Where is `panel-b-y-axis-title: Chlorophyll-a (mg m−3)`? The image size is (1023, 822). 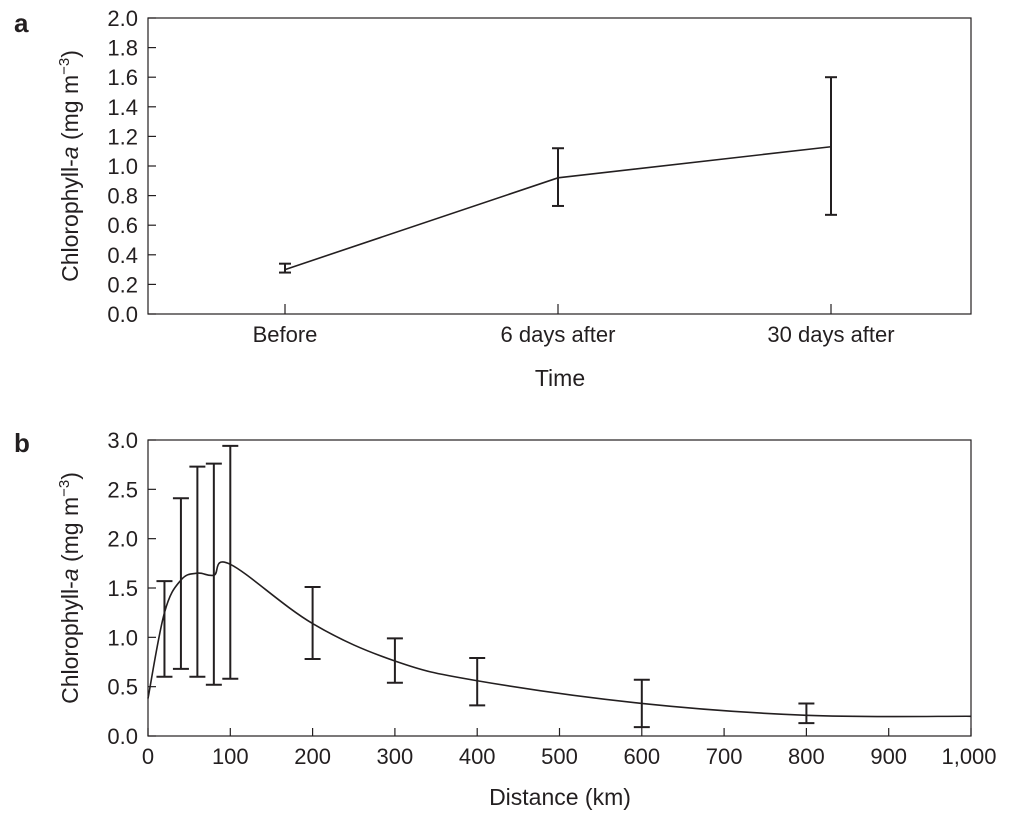
panel-b-y-axis-title: Chlorophyll-a (mg m−3) is located at coordinates (69, 588).